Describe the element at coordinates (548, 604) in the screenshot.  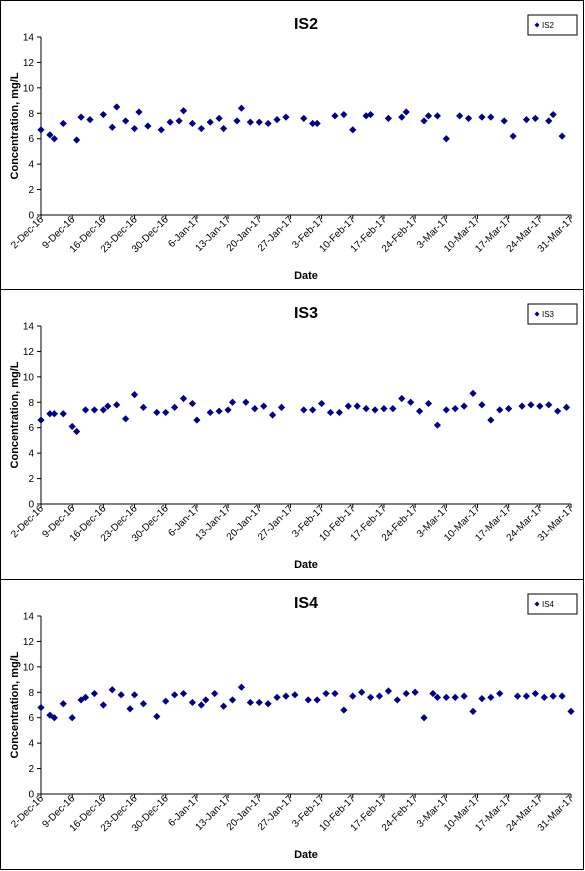
I see `legend-label: IS4` at that location.